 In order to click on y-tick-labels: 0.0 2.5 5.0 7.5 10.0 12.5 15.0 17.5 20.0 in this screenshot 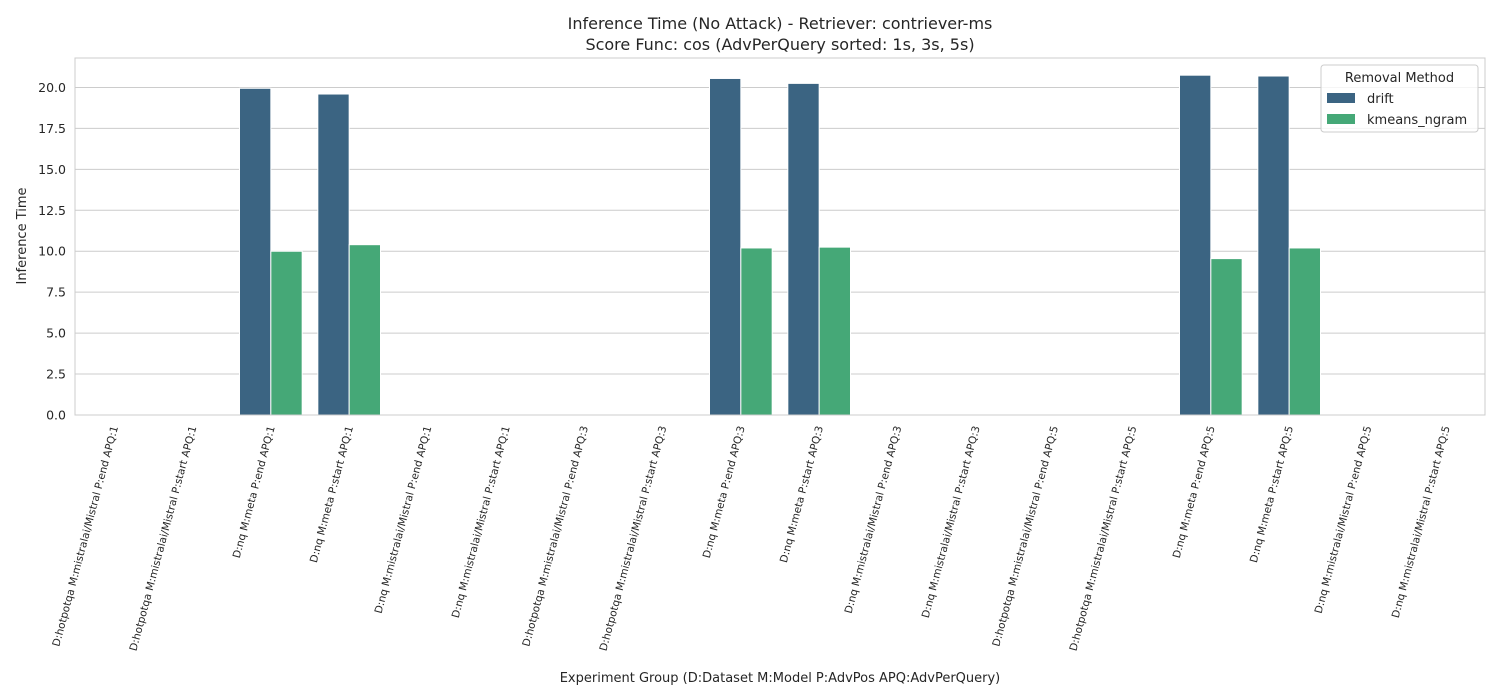, I will do `click(52, 251)`.